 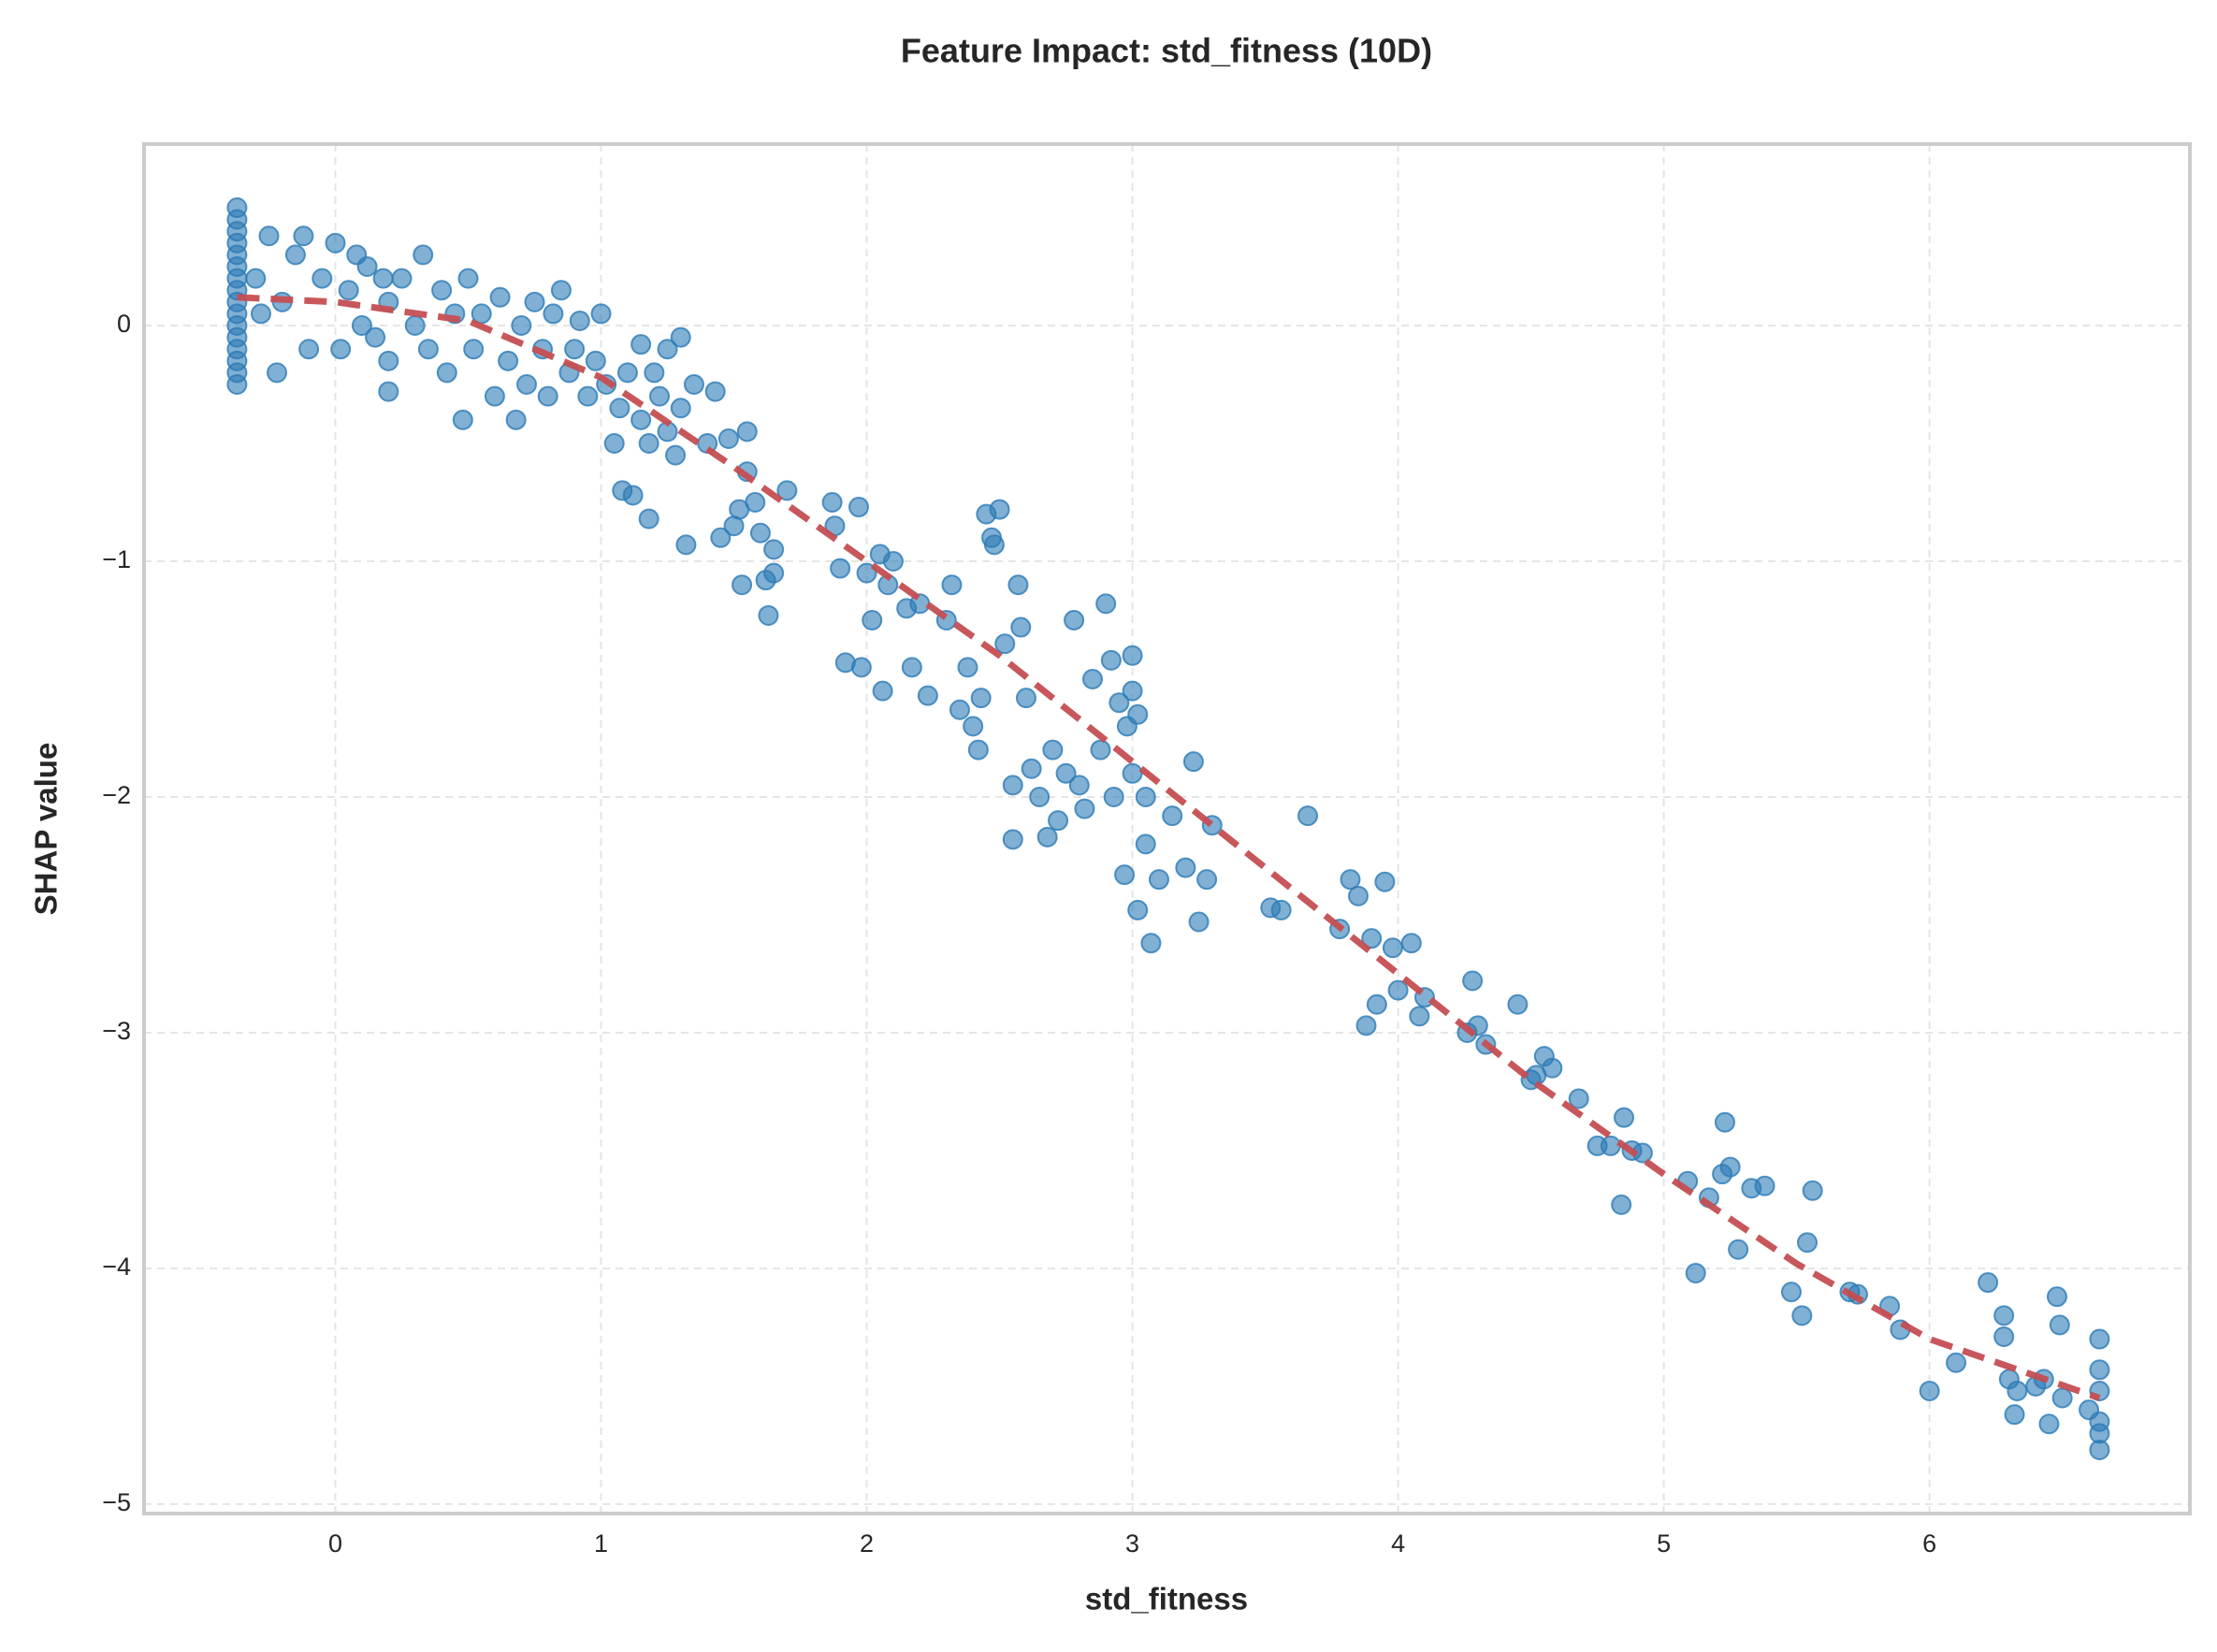 What do you see at coordinates (1166, 51) in the screenshot?
I see `chart-title: Feature Impact: std_fitness (10D)` at bounding box center [1166, 51].